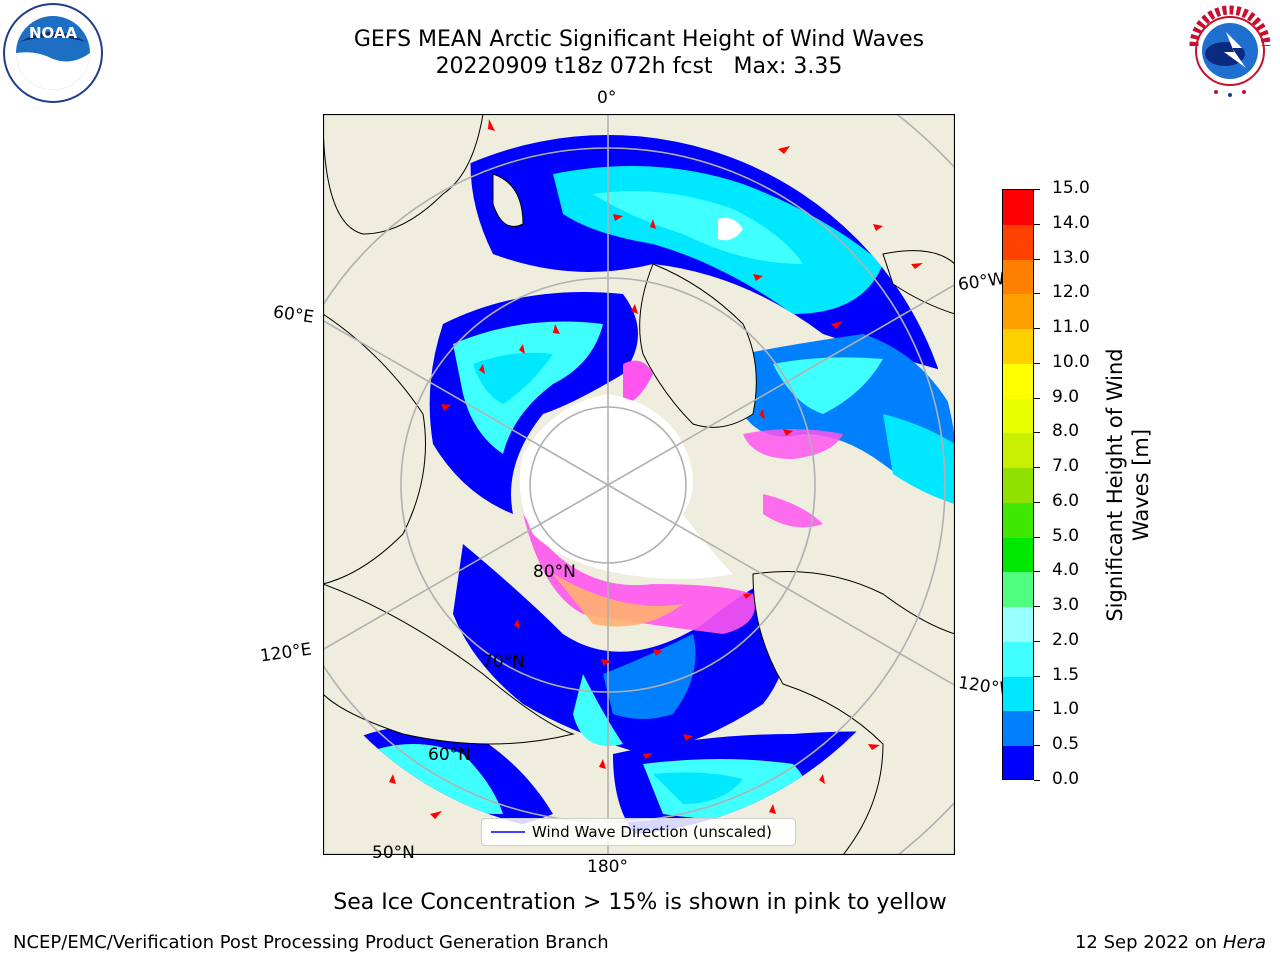 Image resolution: width=1280 pixels, height=960 pixels. I want to click on central-ice, so click(626, 486).